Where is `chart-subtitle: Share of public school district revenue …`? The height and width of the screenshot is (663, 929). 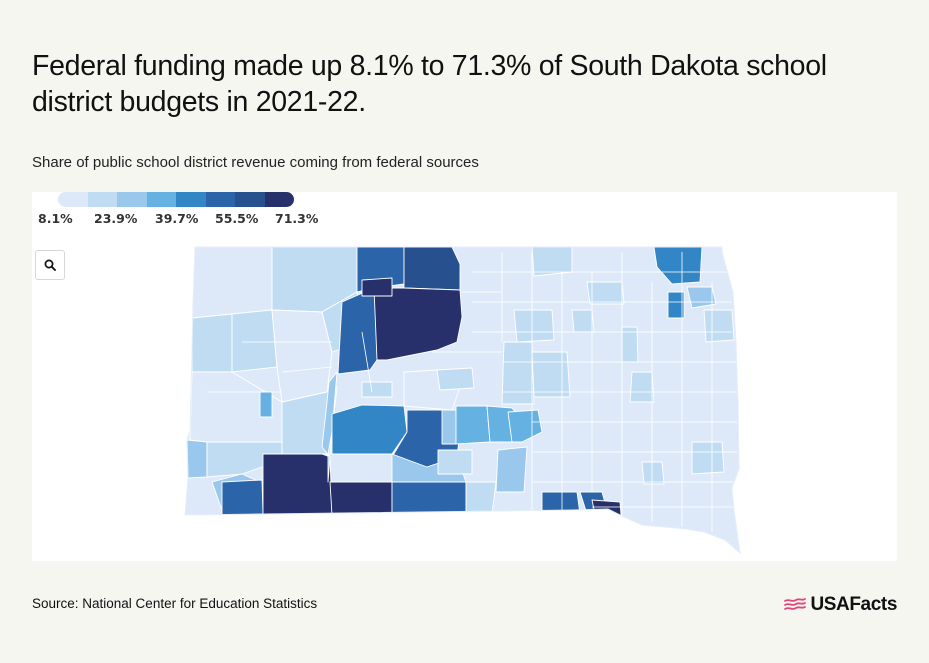
chart-subtitle: Share of public school district revenue … is located at coordinates (255, 162).